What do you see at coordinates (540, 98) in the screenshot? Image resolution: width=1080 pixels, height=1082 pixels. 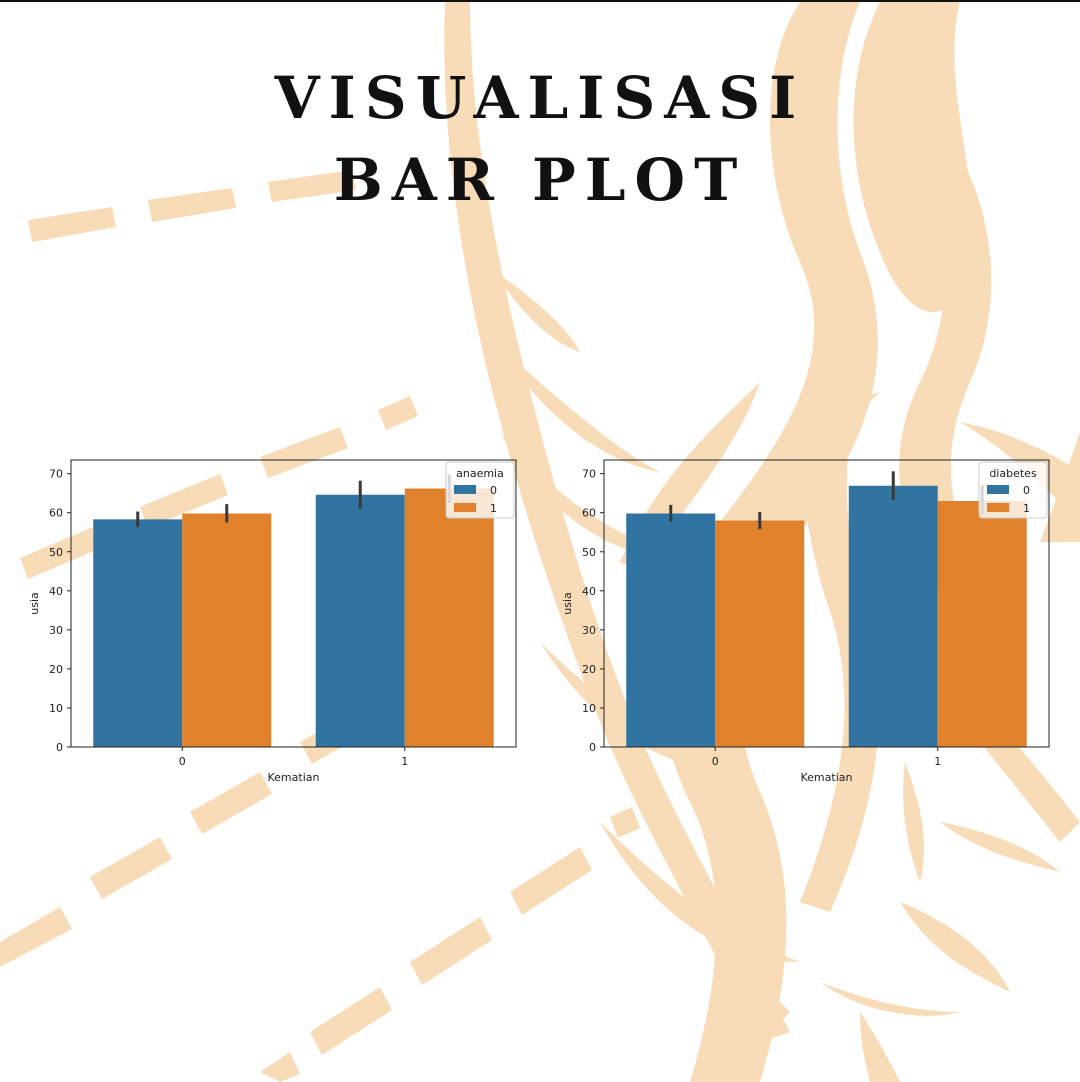 I see `page-title-line1: VISUALISASI` at bounding box center [540, 98].